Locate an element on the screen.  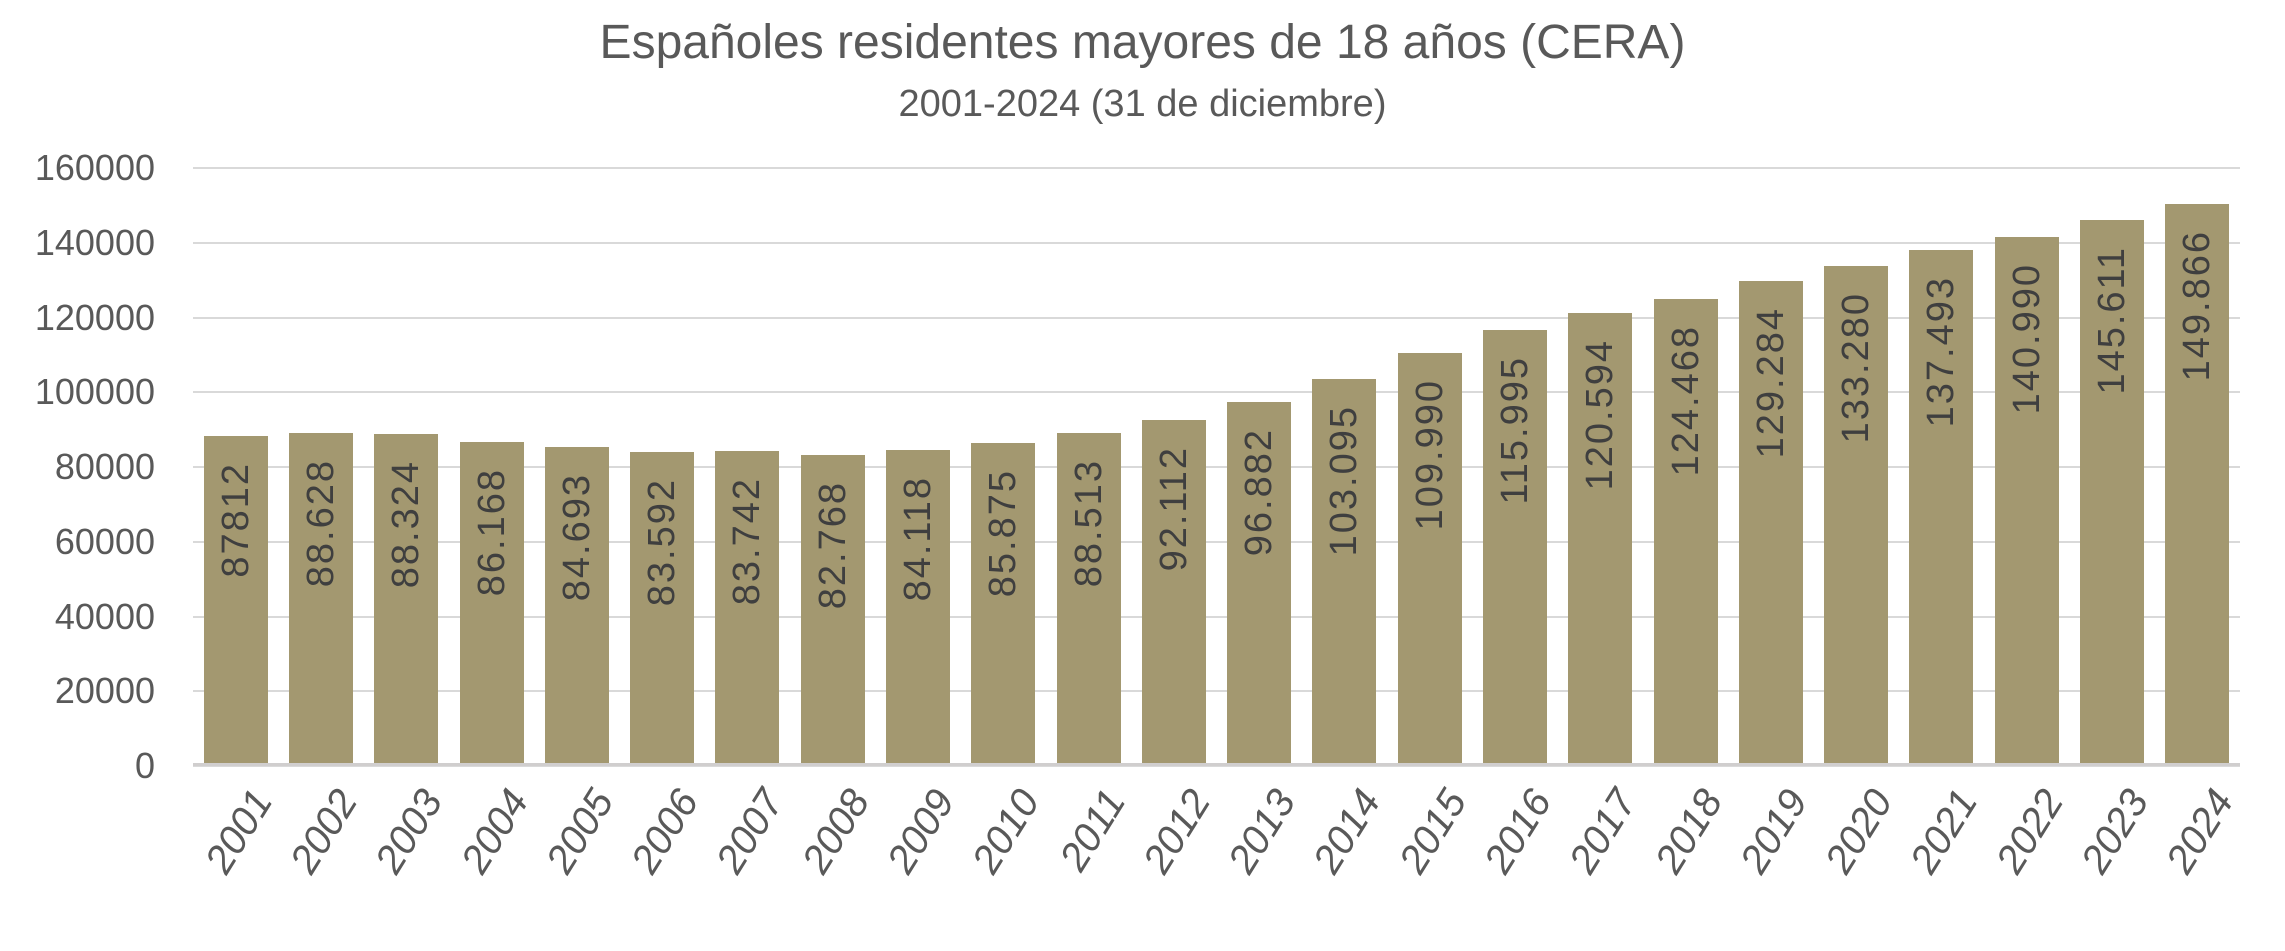
x-tick-label-2014: 2014 is located at coordinates (1347, 831).